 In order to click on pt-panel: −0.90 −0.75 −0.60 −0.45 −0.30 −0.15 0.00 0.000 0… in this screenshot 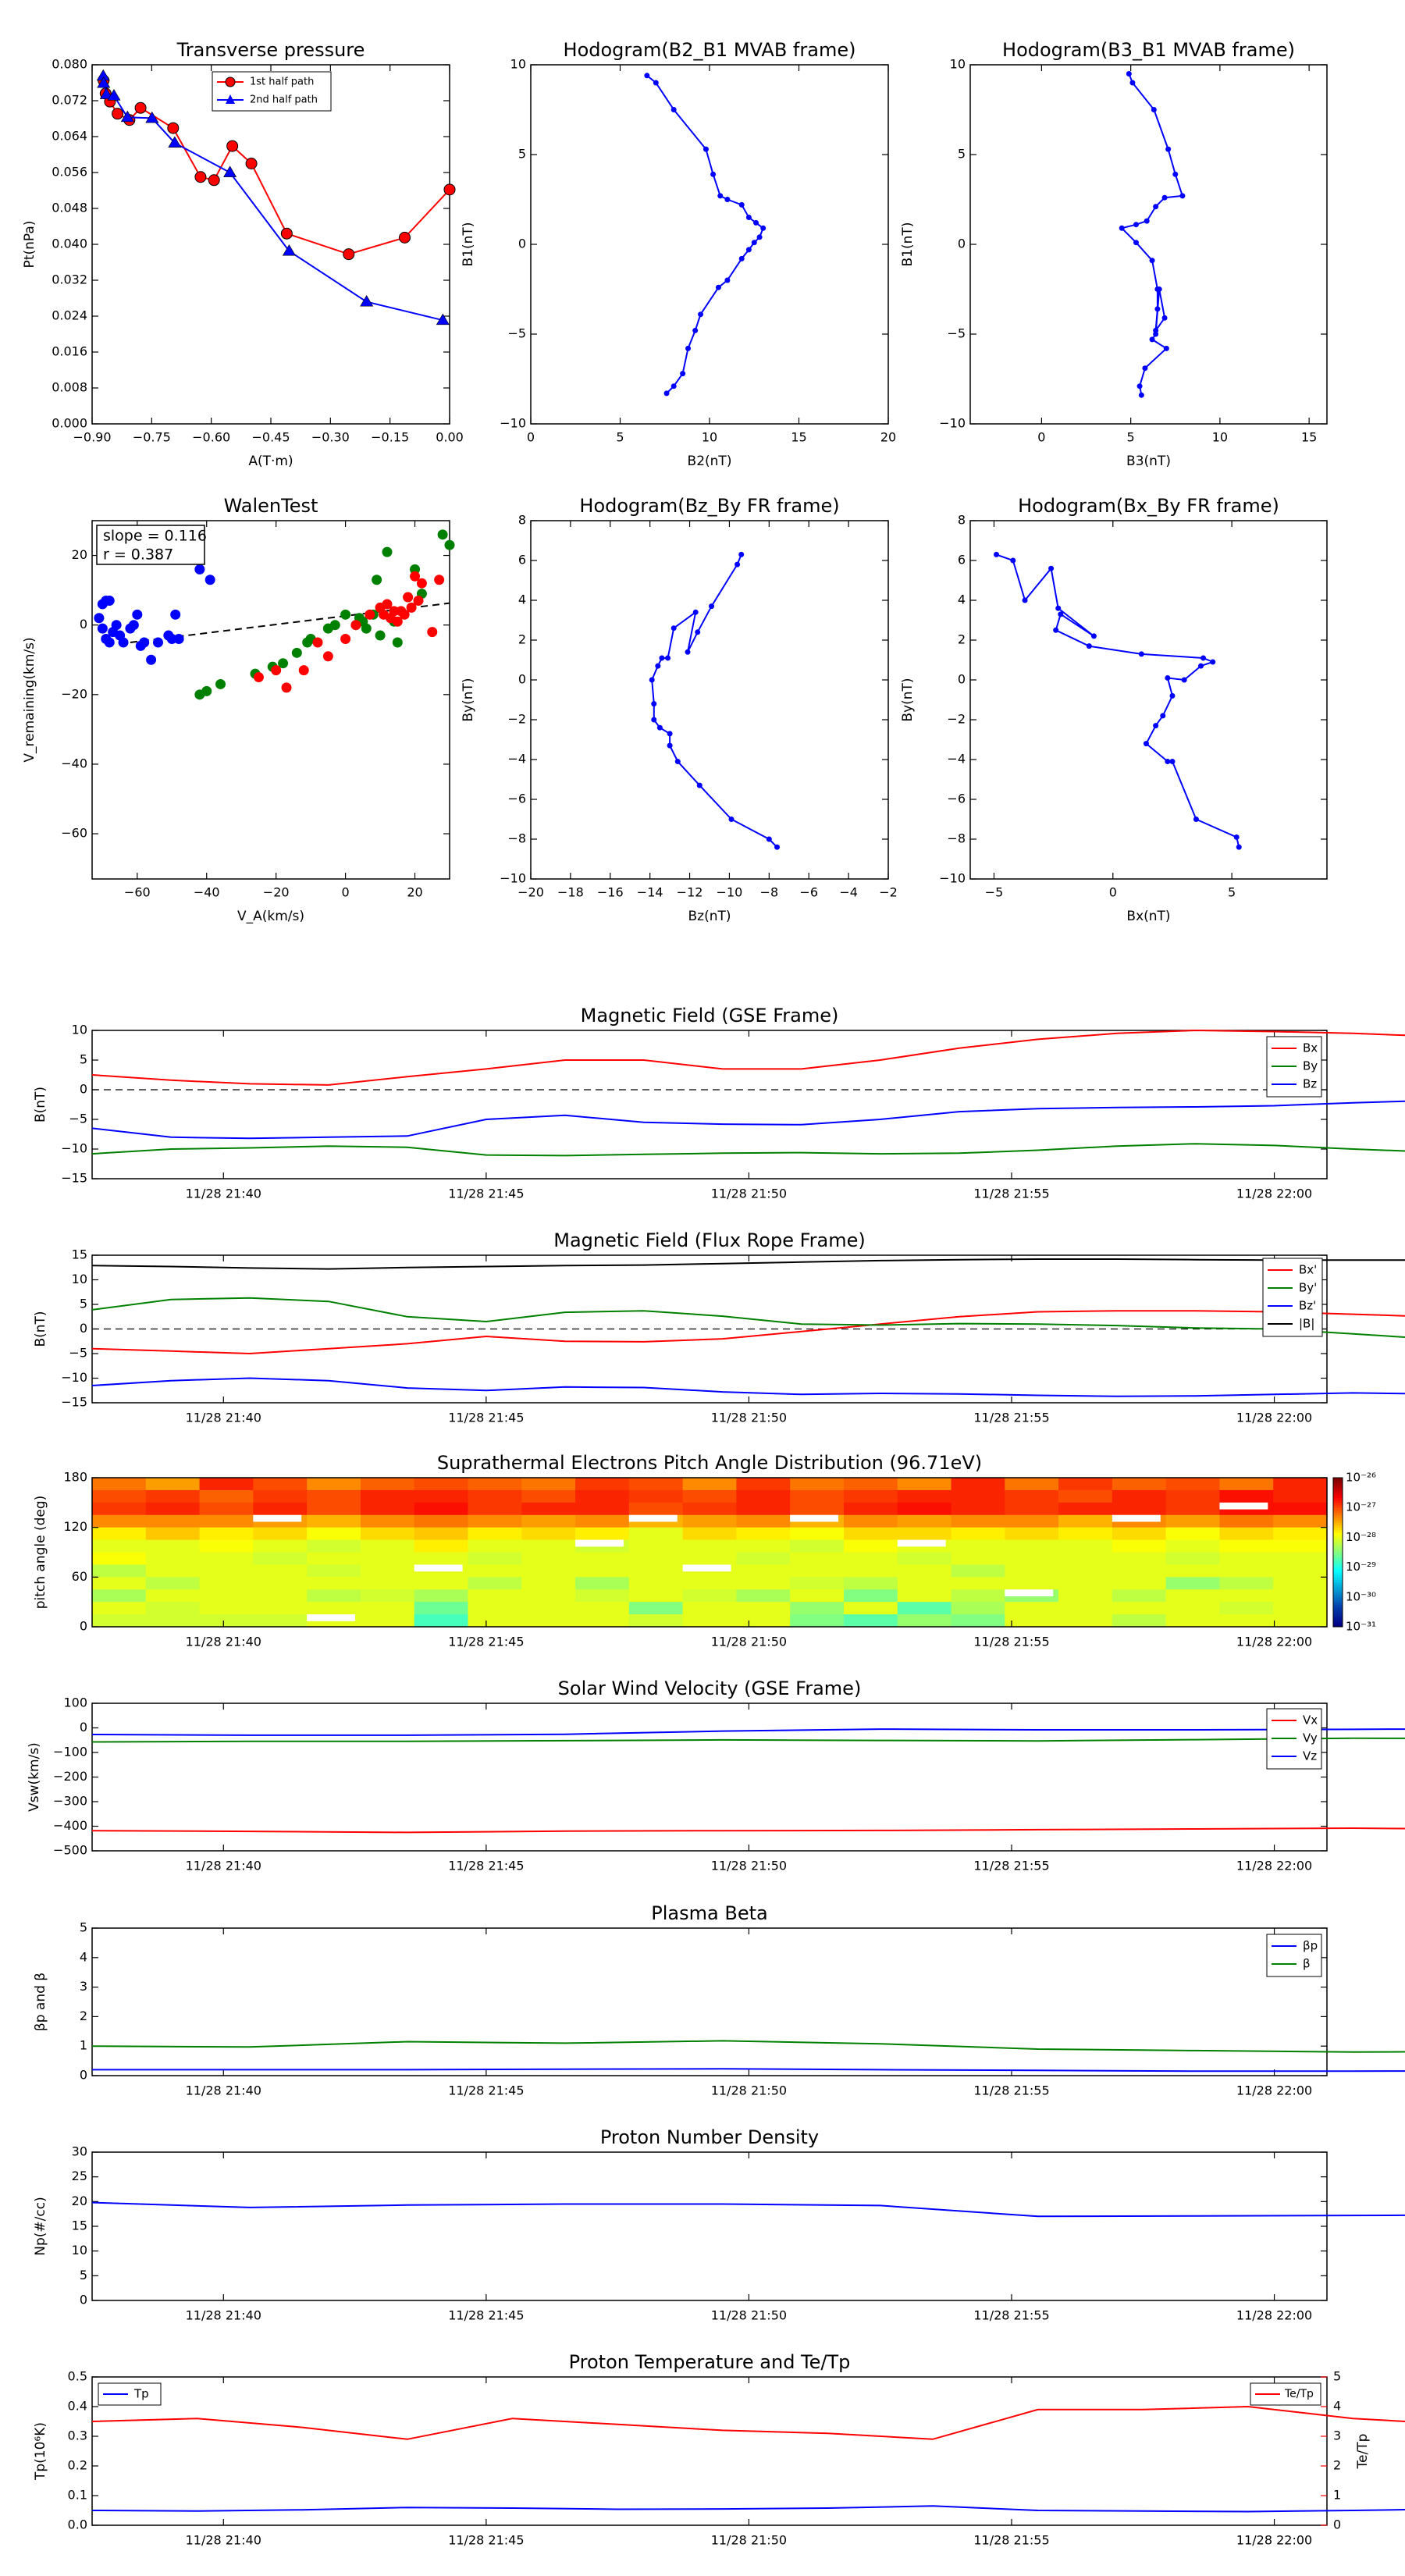, I will do `click(243, 254)`.